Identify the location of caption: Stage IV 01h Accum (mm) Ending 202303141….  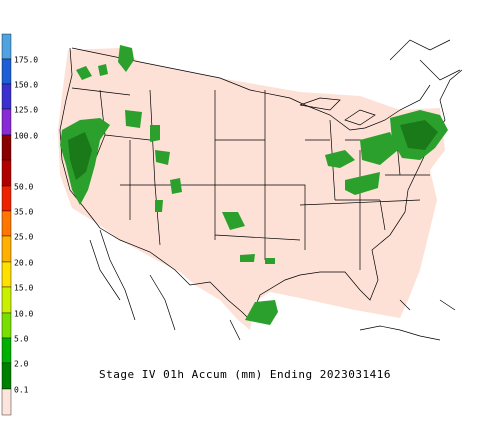
(245, 374).